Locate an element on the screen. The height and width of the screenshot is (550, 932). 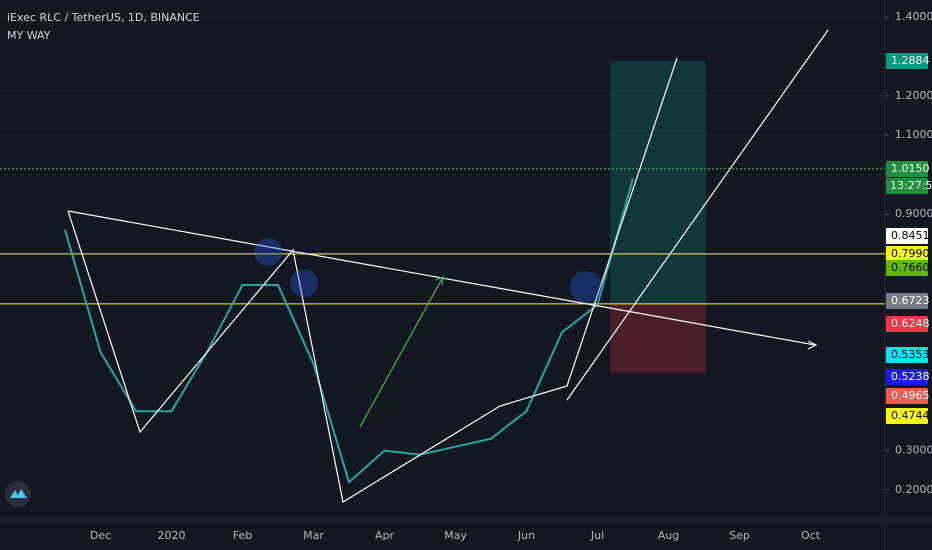
x-tick-label: Sep is located at coordinates (739, 535).